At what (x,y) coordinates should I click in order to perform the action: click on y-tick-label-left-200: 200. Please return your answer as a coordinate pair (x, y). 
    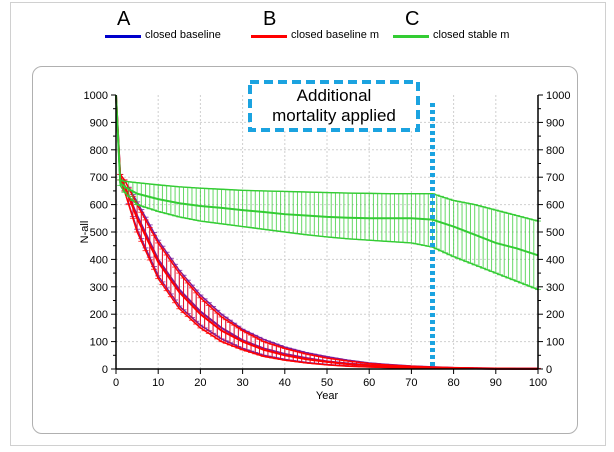
    Looking at the image, I should click on (99, 315).